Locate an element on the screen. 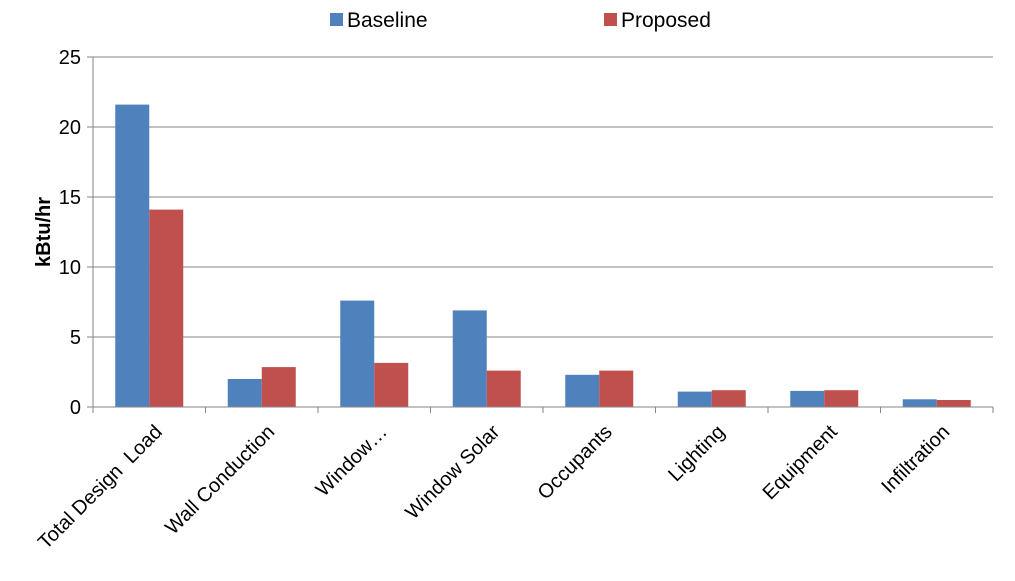  y-tick-labels: 0 5 10 15 20 25 is located at coordinates (70, 233).